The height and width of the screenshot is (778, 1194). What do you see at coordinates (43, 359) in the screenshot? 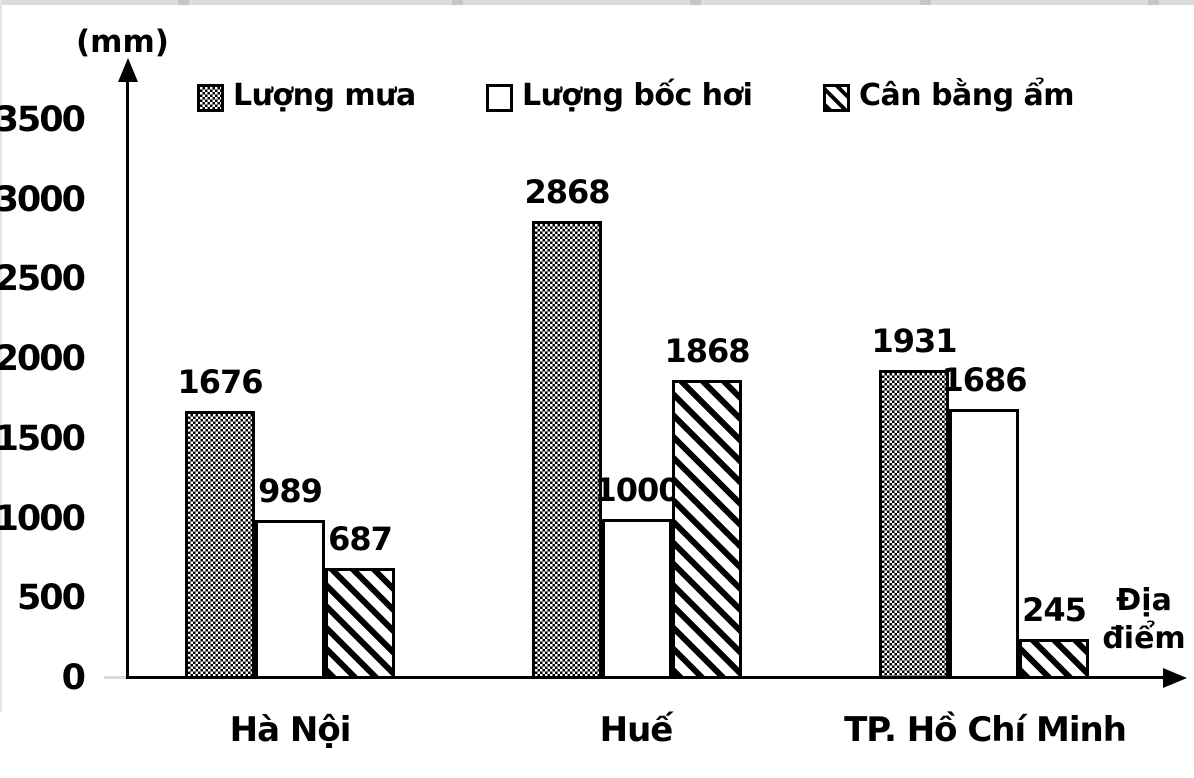
I see `y-axis-tick-label: 2000` at bounding box center [43, 359].